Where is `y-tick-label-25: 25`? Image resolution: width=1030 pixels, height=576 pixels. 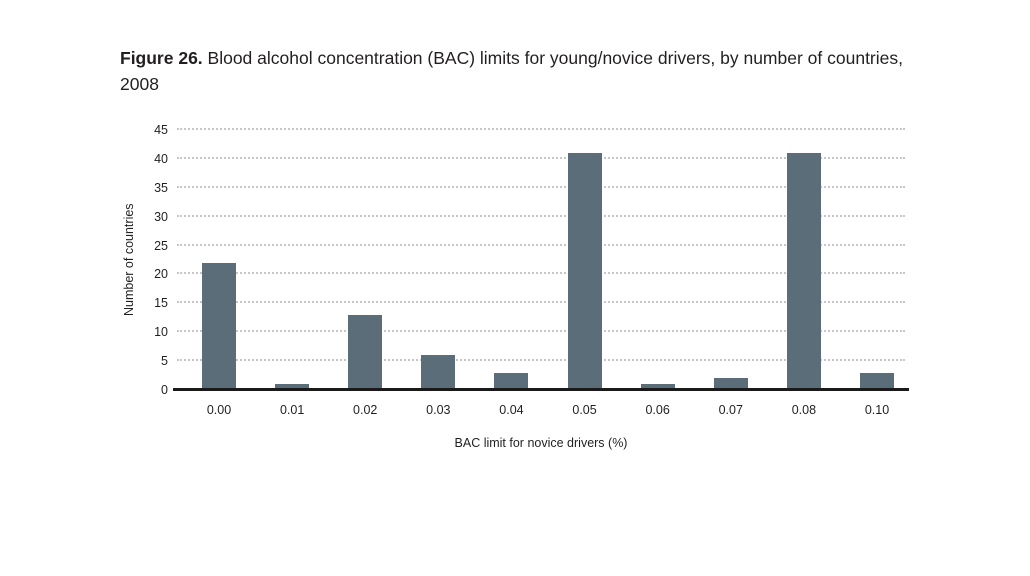
y-tick-label-25: 25 is located at coordinates (161, 245).